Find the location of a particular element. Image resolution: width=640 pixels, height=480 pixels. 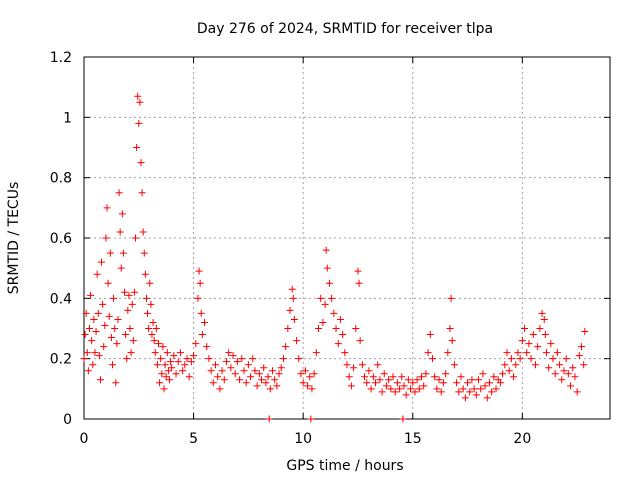

y-tick-label: 1.2 is located at coordinates (61, 58).